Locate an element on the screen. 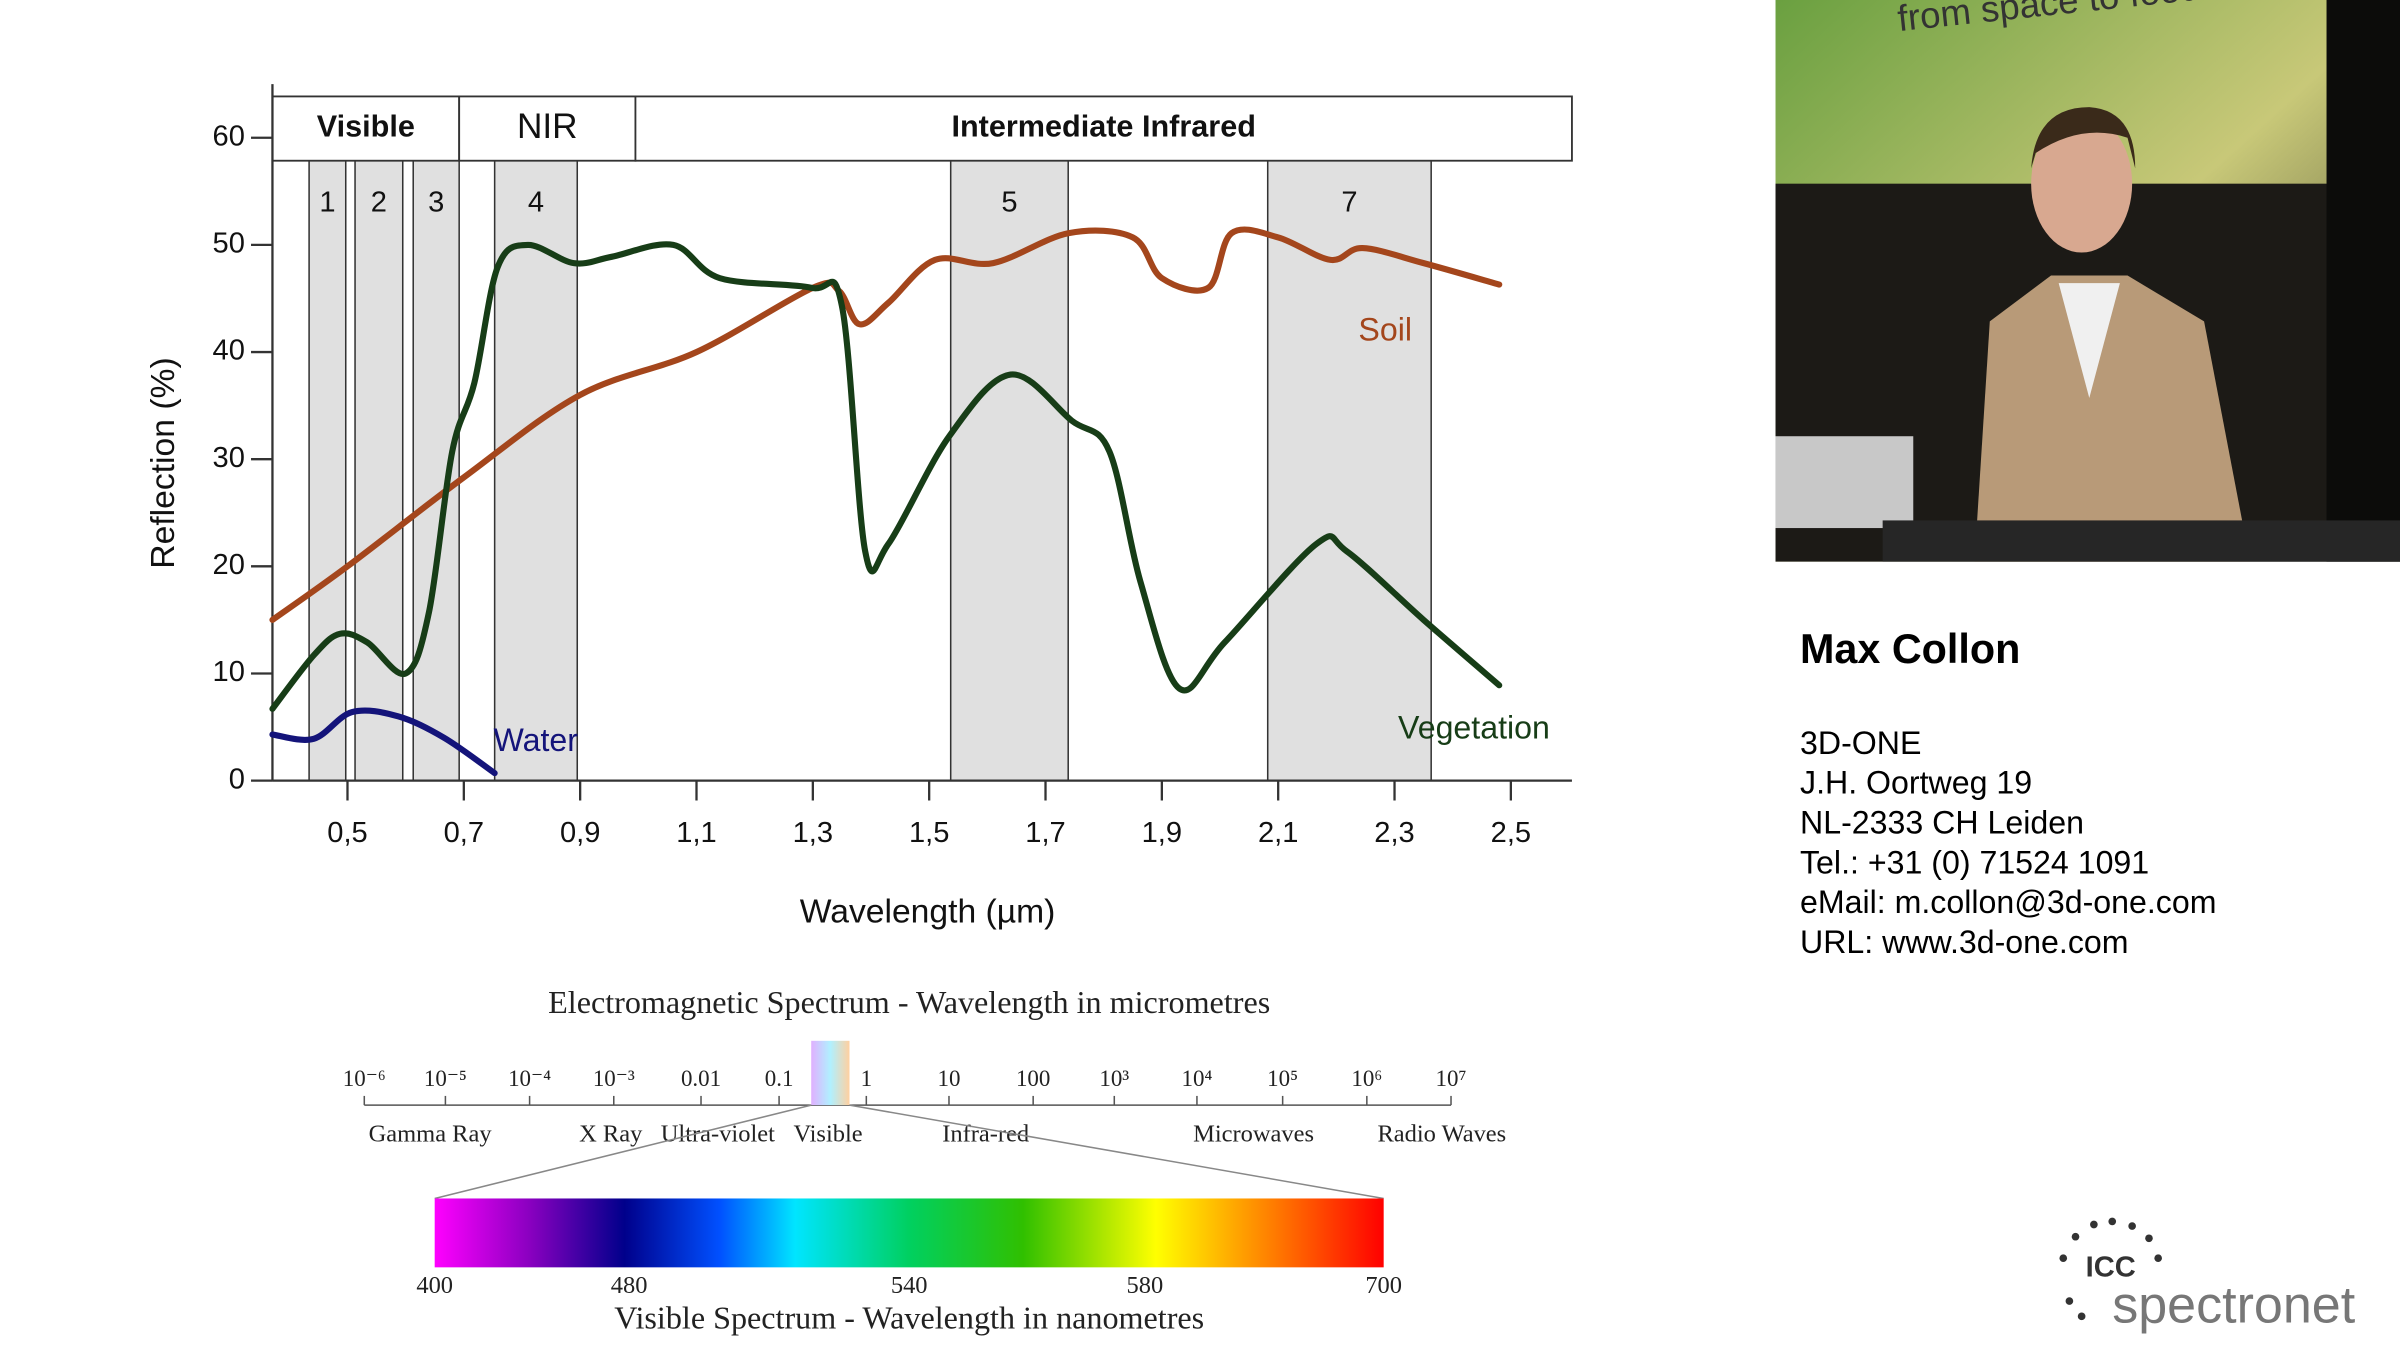 The height and width of the screenshot is (1350, 2400). region-label: Visible is located at coordinates (366, 127).